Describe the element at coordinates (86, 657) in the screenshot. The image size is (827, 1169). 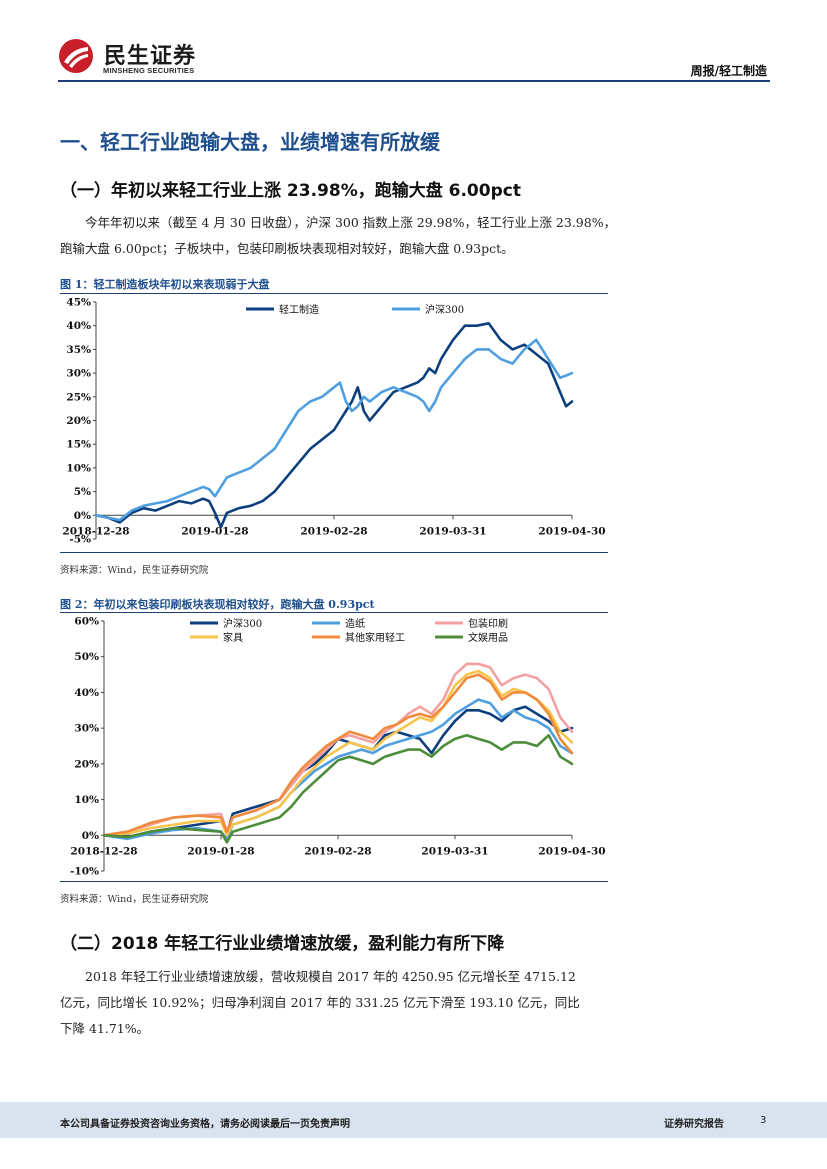
I see `y-tick-label: 50%` at that location.